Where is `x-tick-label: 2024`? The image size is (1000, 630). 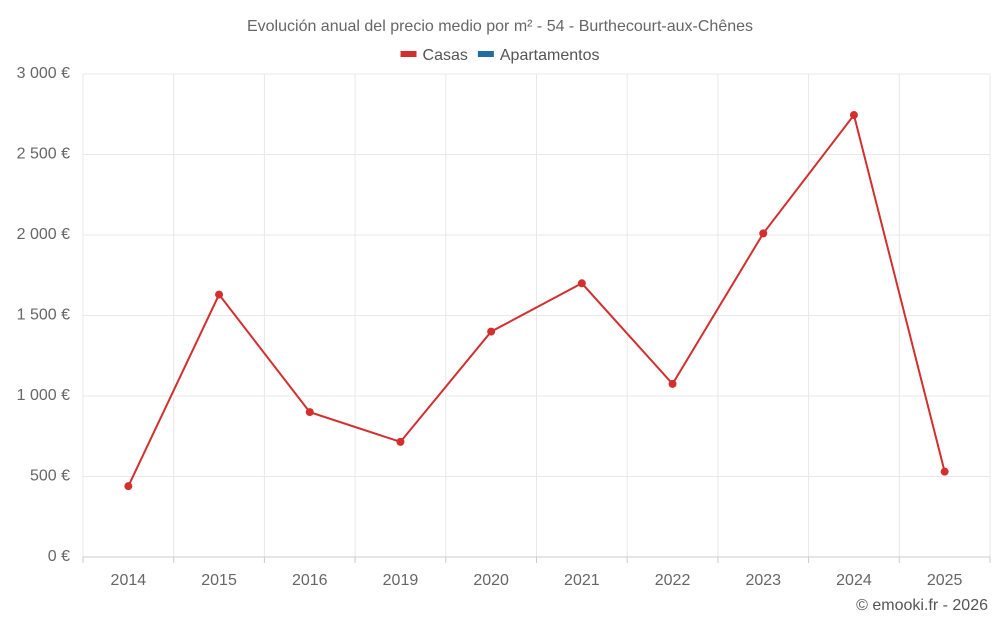 x-tick-label: 2024 is located at coordinates (854, 580).